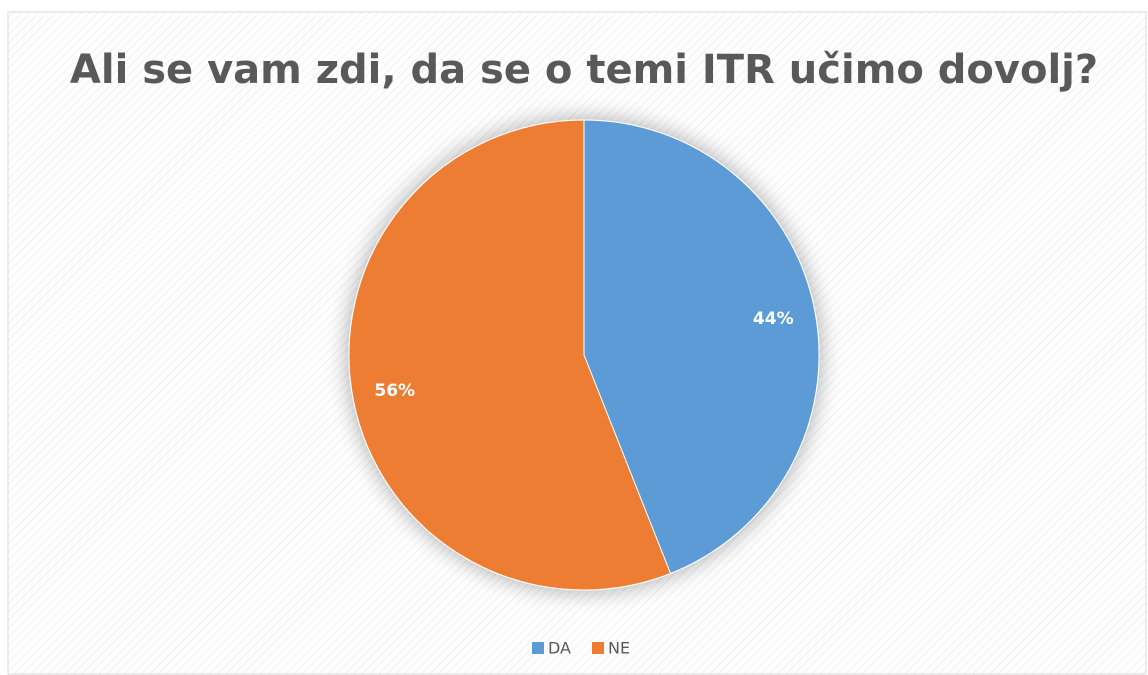 The height and width of the screenshot is (675, 1148). I want to click on data-label: 44%, so click(773, 319).